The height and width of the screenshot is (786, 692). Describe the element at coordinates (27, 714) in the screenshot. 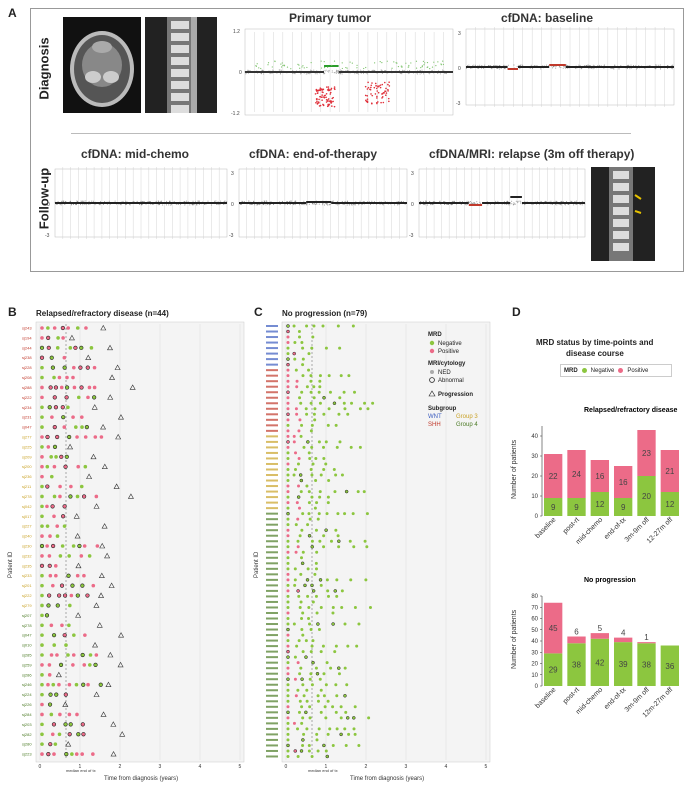

I see `patient-id-label: sj284` at that location.